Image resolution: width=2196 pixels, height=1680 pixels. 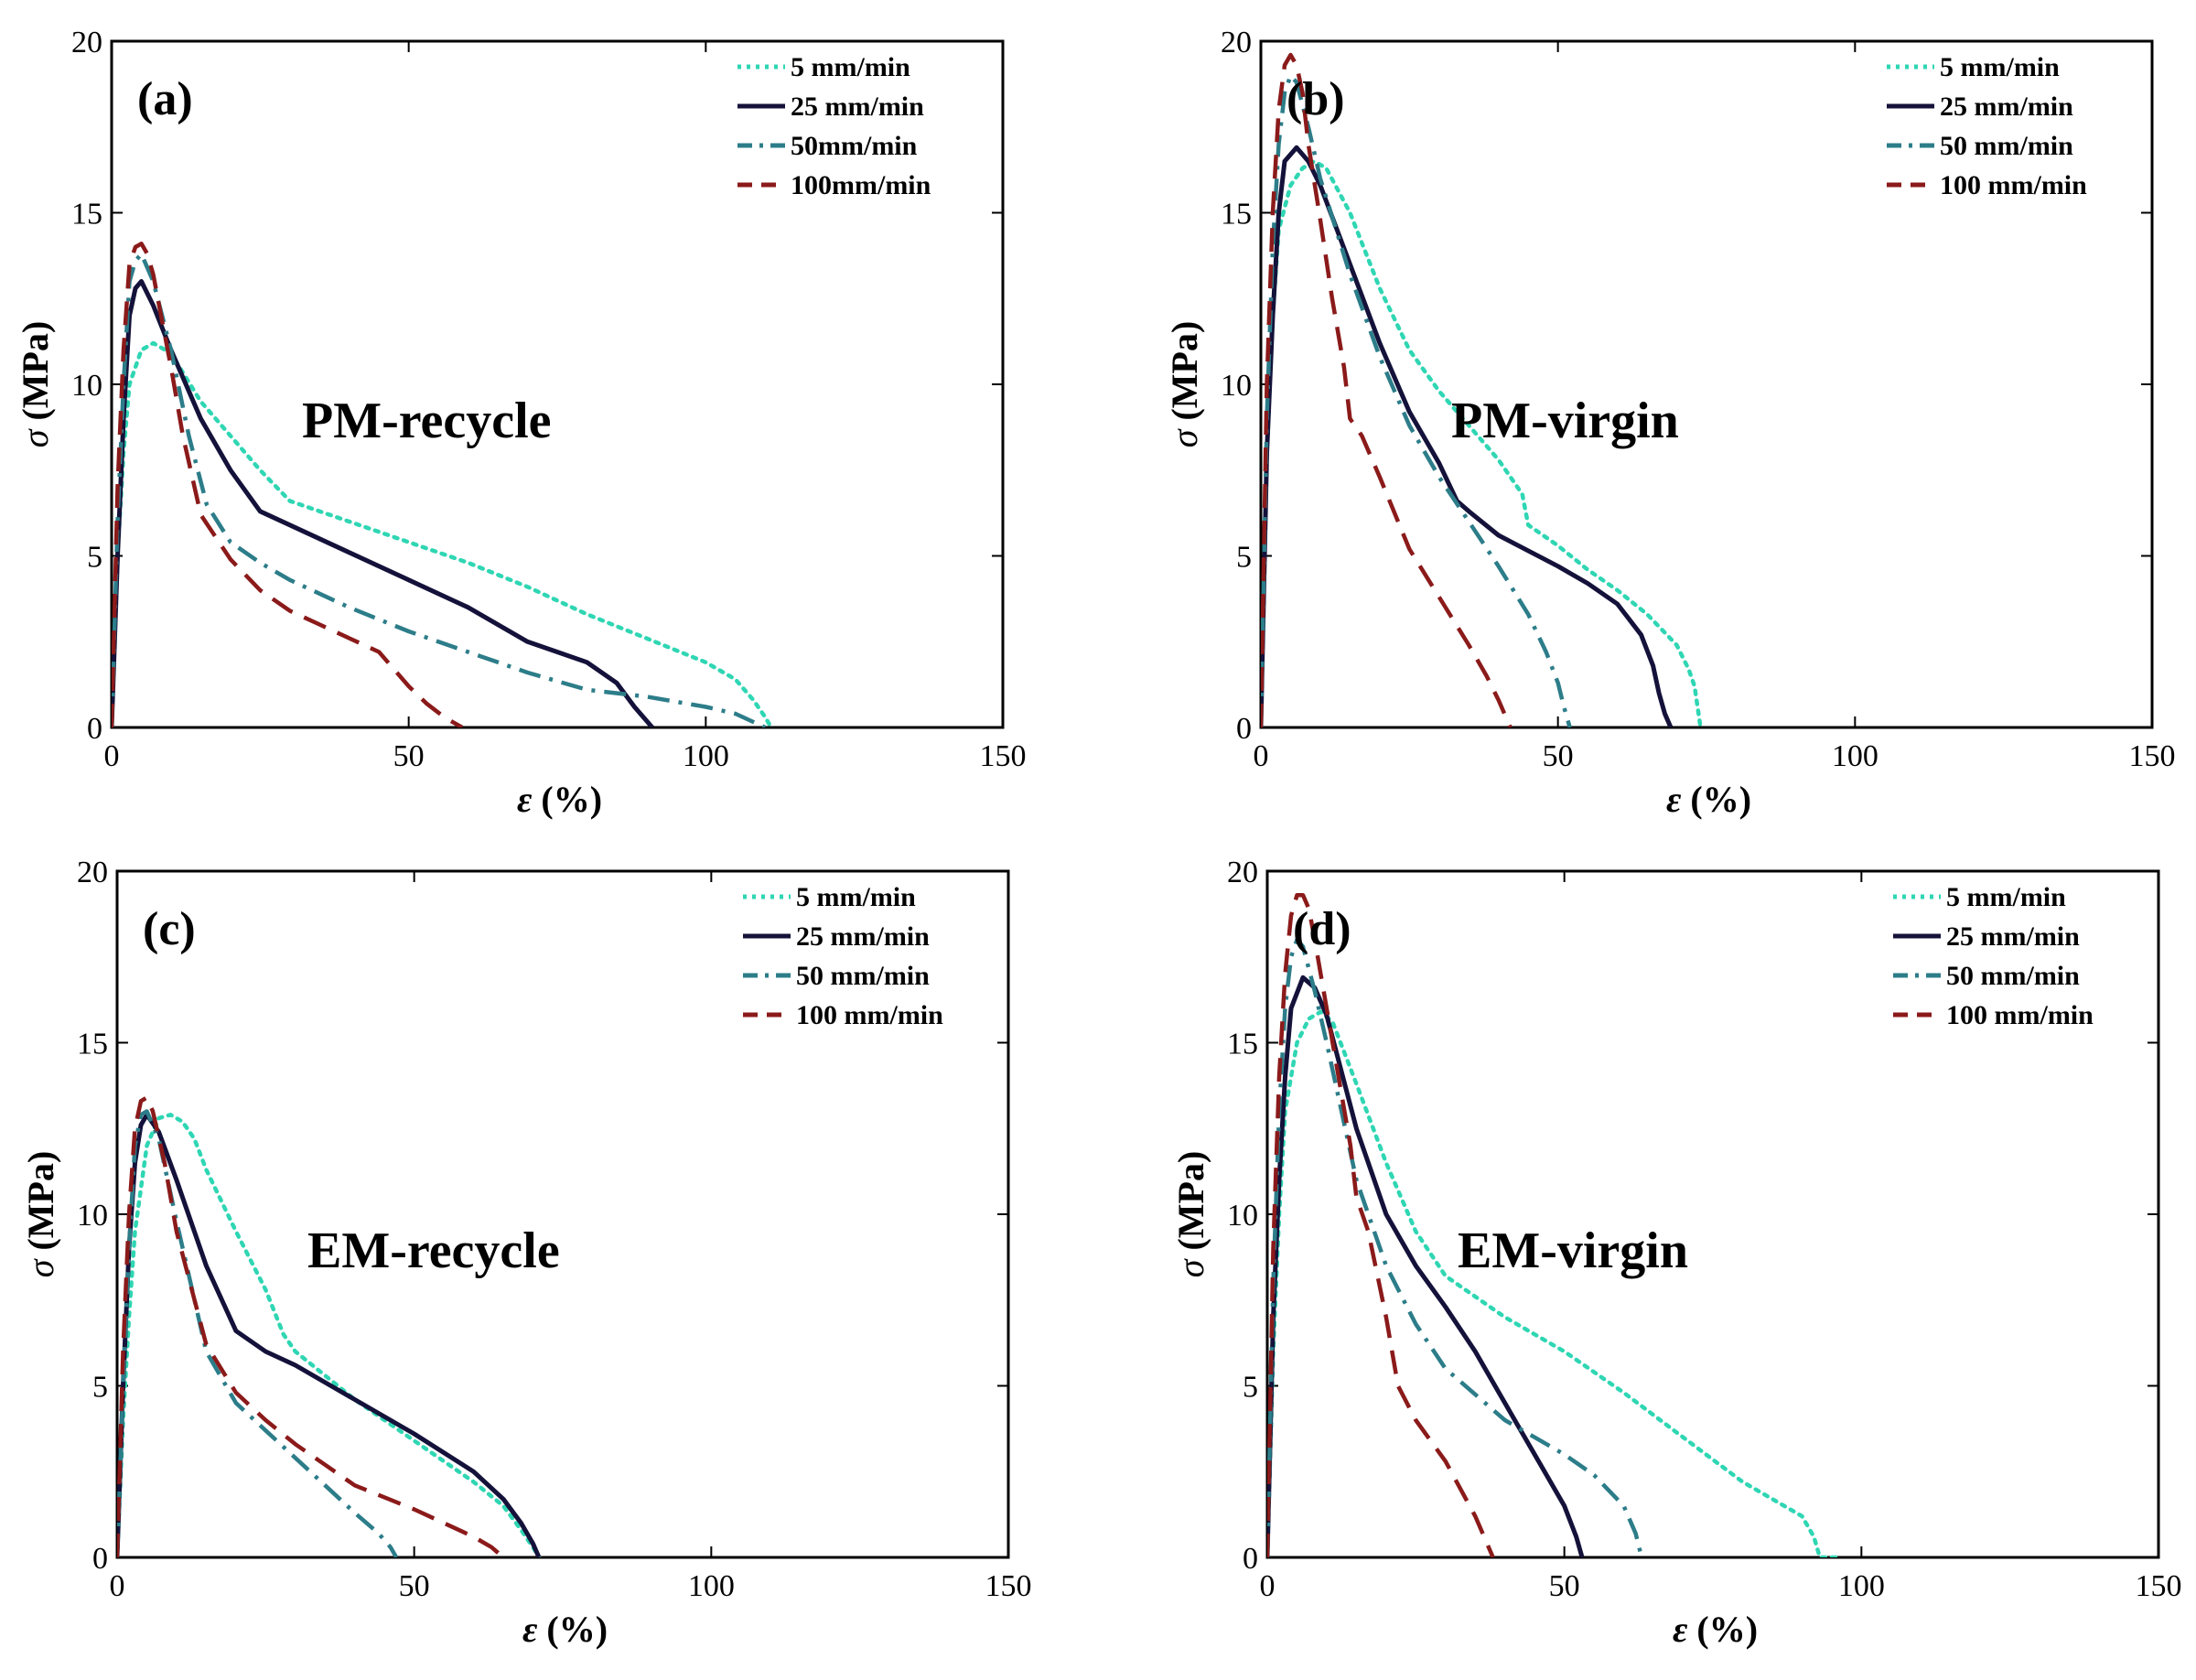 What do you see at coordinates (1573, 1250) in the screenshot?
I see `panel-annotation: EM-virgin` at bounding box center [1573, 1250].